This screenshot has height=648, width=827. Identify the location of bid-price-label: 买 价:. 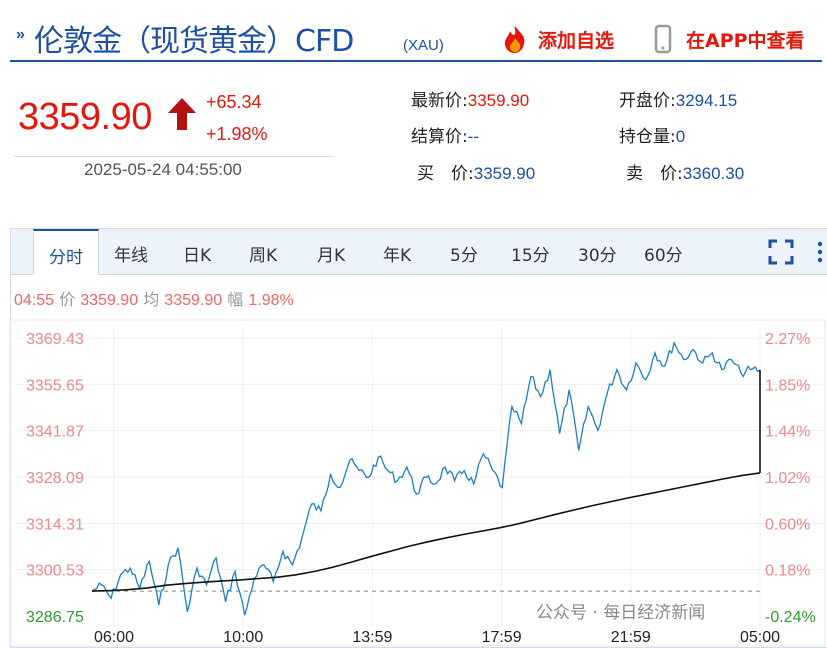
(445, 174).